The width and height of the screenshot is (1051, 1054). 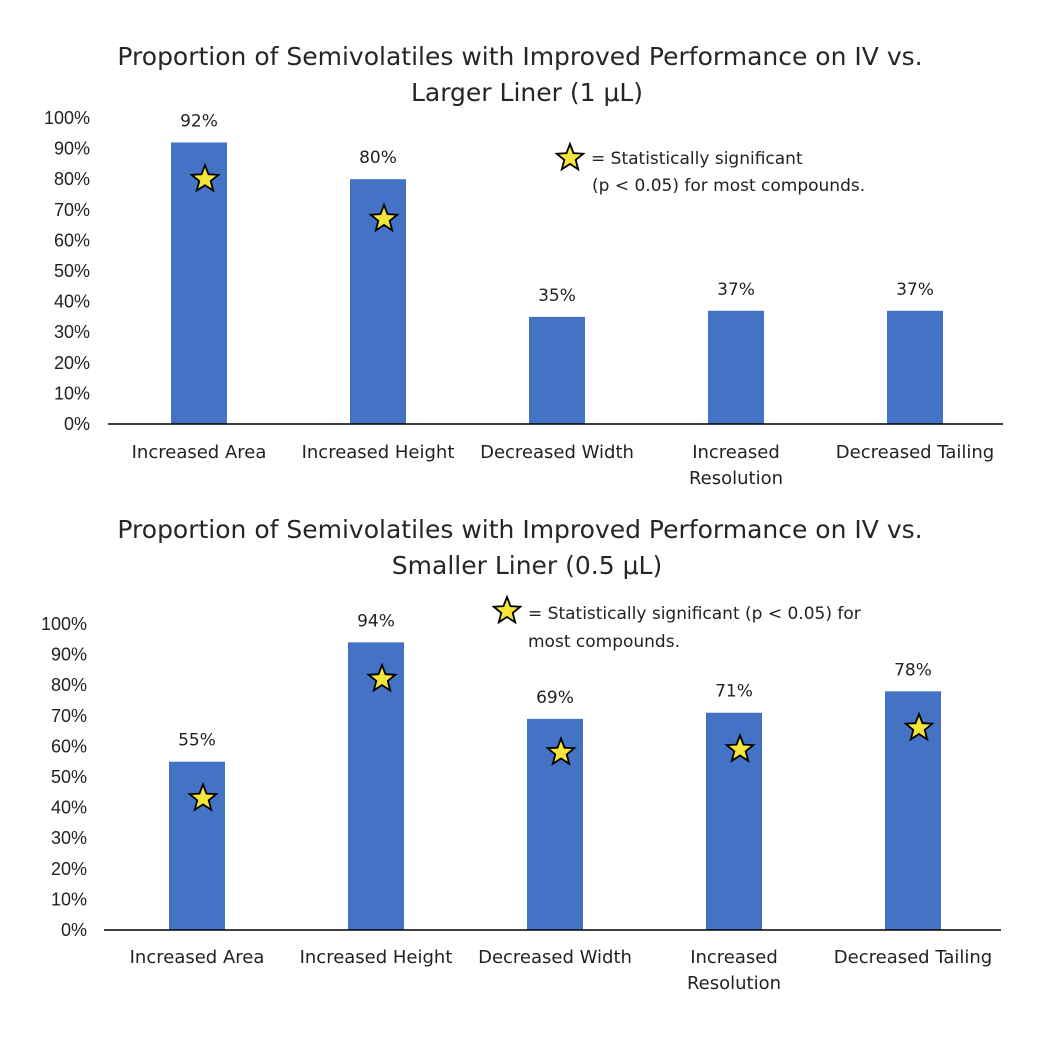 I want to click on chart-1-significance-stars, so click(x=294, y=197).